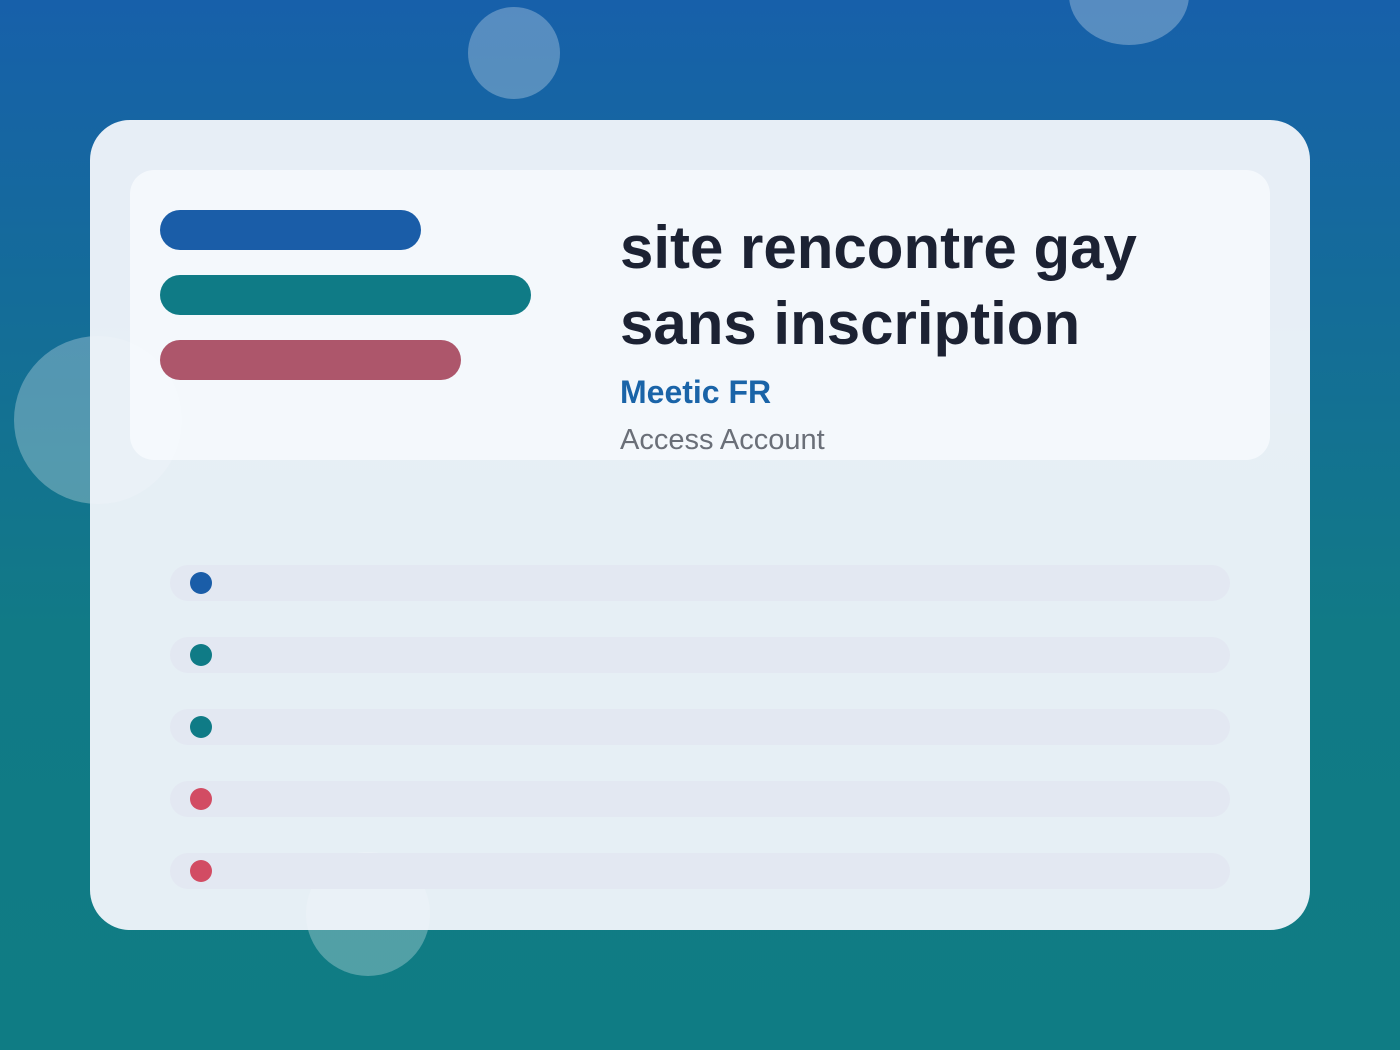 The width and height of the screenshot is (1400, 1050). Describe the element at coordinates (696, 392) in the screenshot. I see `brand: Meetic FR` at that location.